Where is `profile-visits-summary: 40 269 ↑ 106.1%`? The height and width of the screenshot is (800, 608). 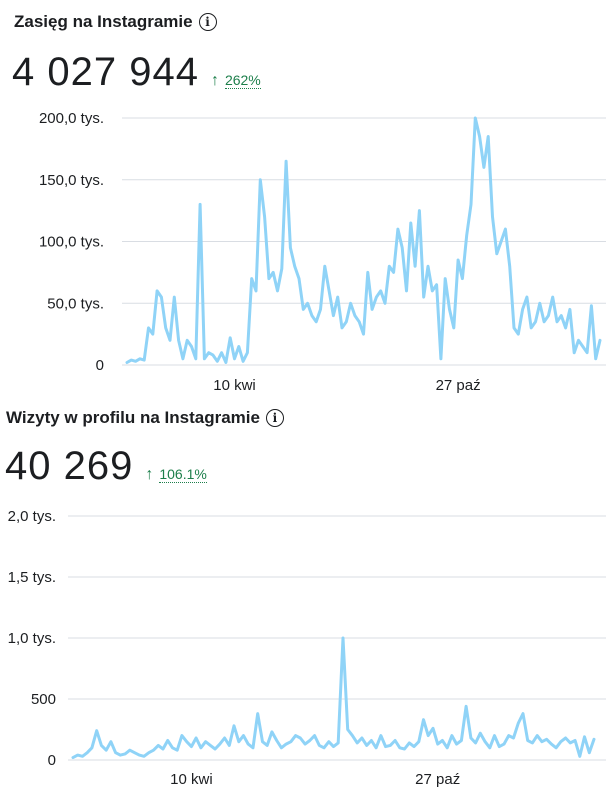 profile-visits-summary: 40 269 ↑ 106.1% is located at coordinates (106, 466).